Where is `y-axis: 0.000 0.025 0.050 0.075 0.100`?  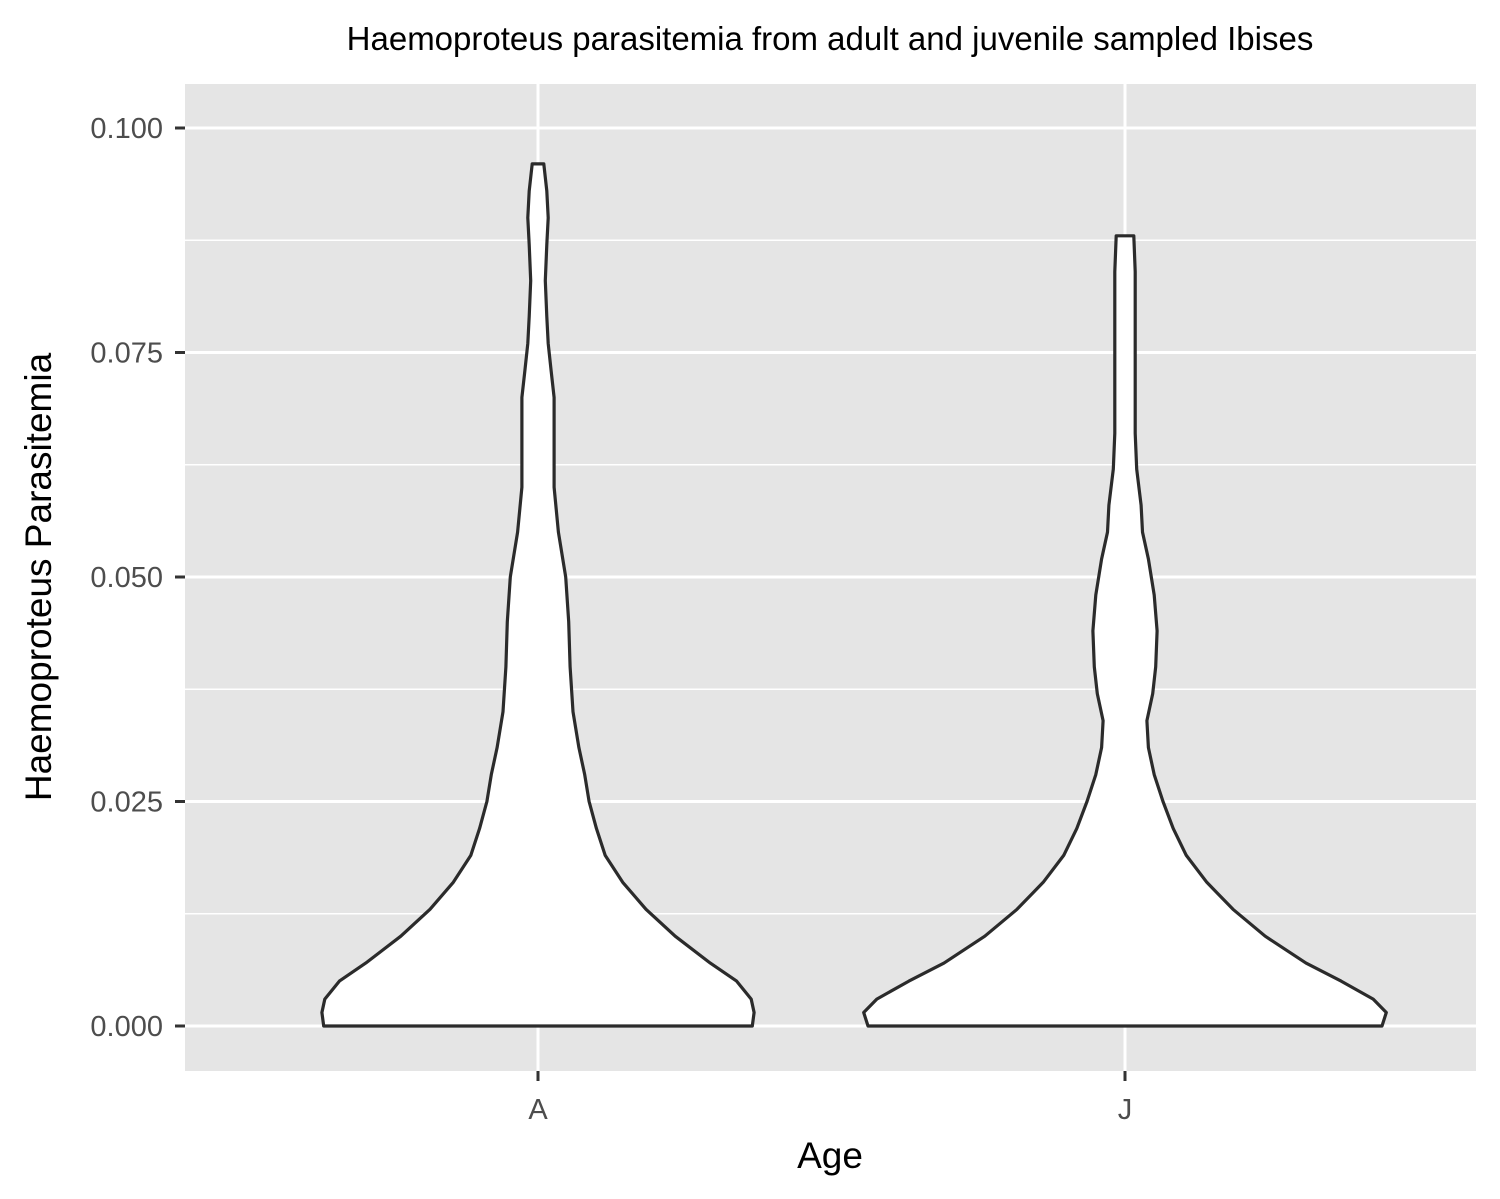
y-axis: 0.000 0.025 0.050 0.075 0.100 is located at coordinates (137, 578).